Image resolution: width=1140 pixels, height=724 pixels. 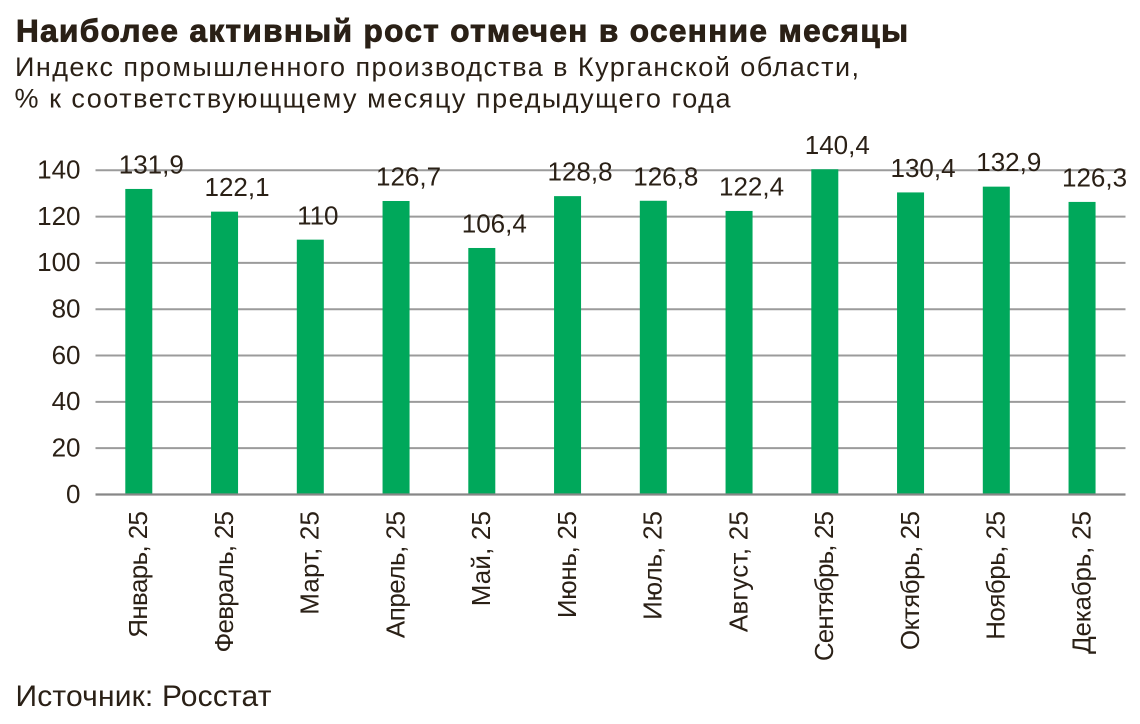 I want to click on svg-text: 20, so click(x=66, y=447).